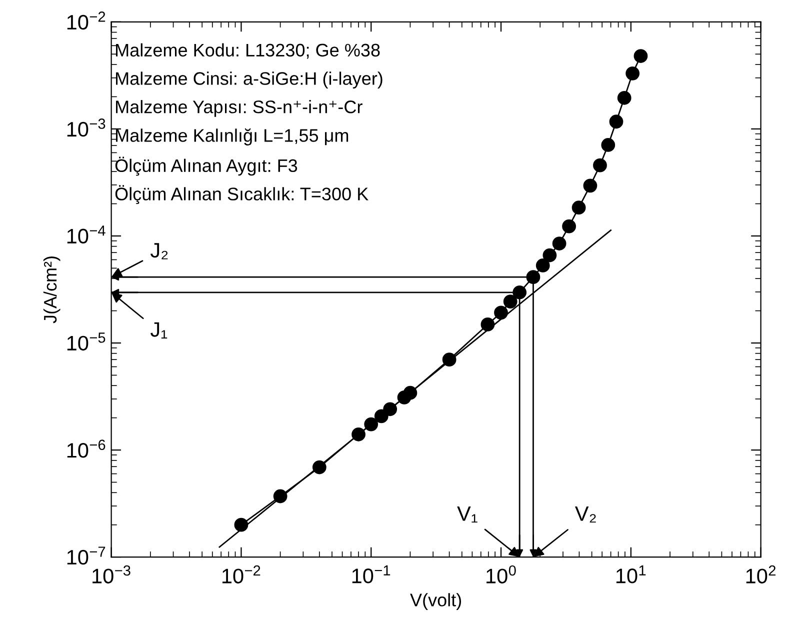 The image size is (795, 644). Describe the element at coordinates (239, 108) in the screenshot. I see `annotation: Malzeme Yapısı: SS-n⁺-i-n⁺-Cr` at that location.